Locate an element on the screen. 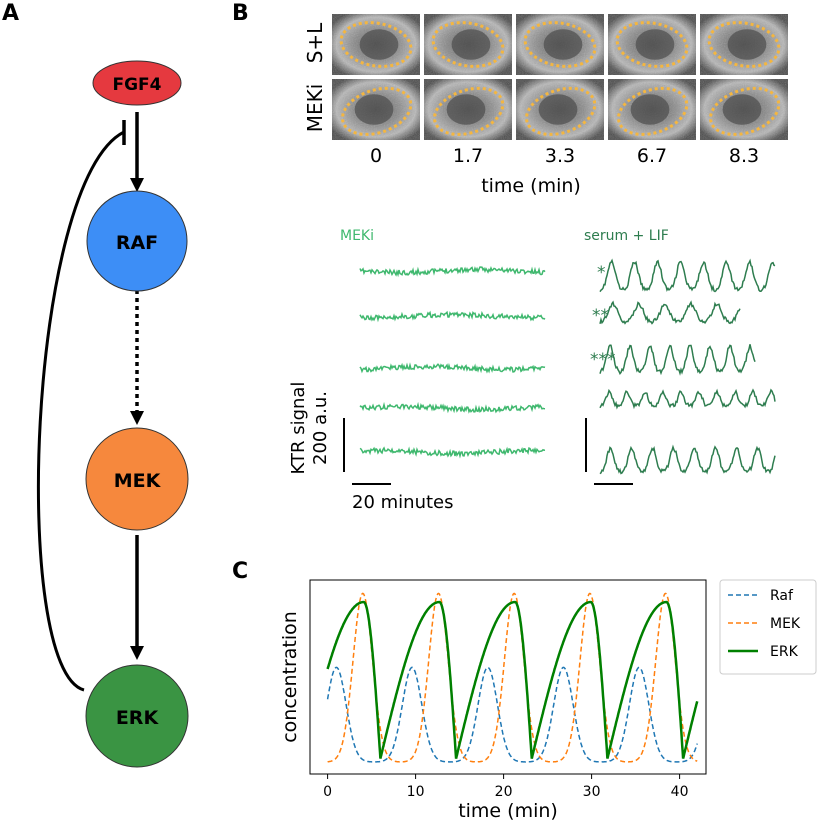  legend-box is located at coordinates (768, 627).